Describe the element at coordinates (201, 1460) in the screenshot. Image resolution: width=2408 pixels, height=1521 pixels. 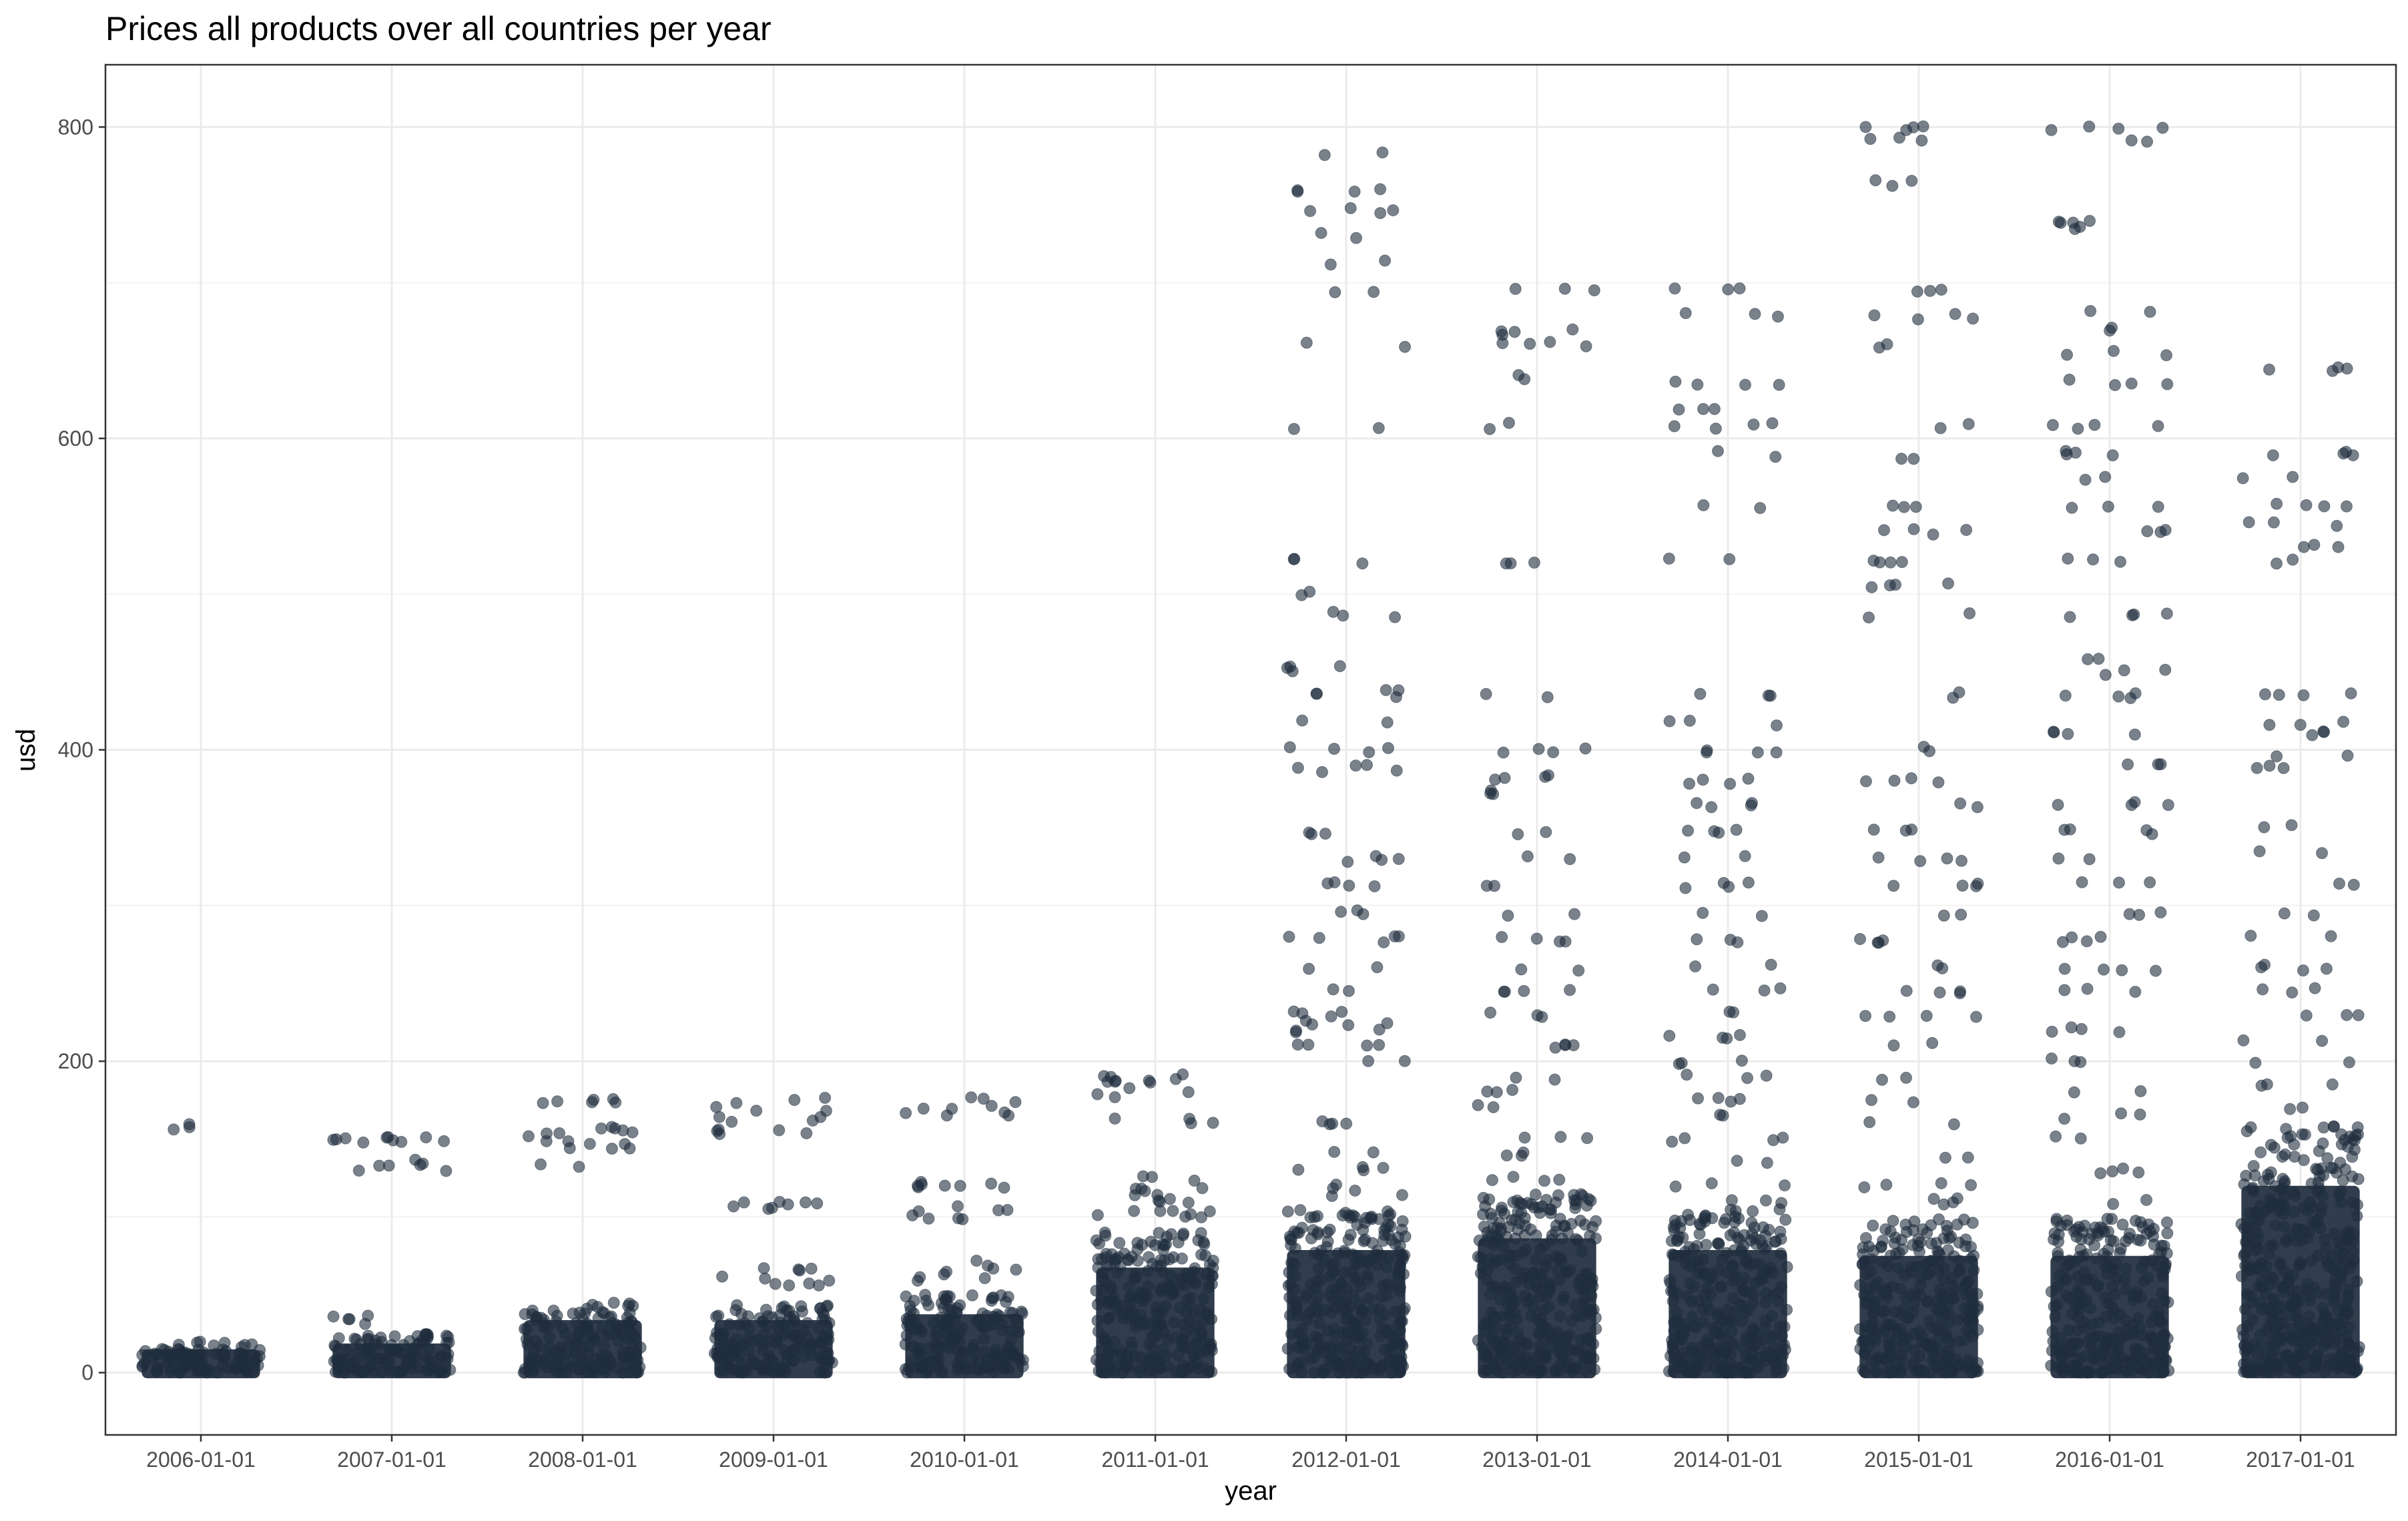
I see `x-tick-label: 2006-01-01` at that location.